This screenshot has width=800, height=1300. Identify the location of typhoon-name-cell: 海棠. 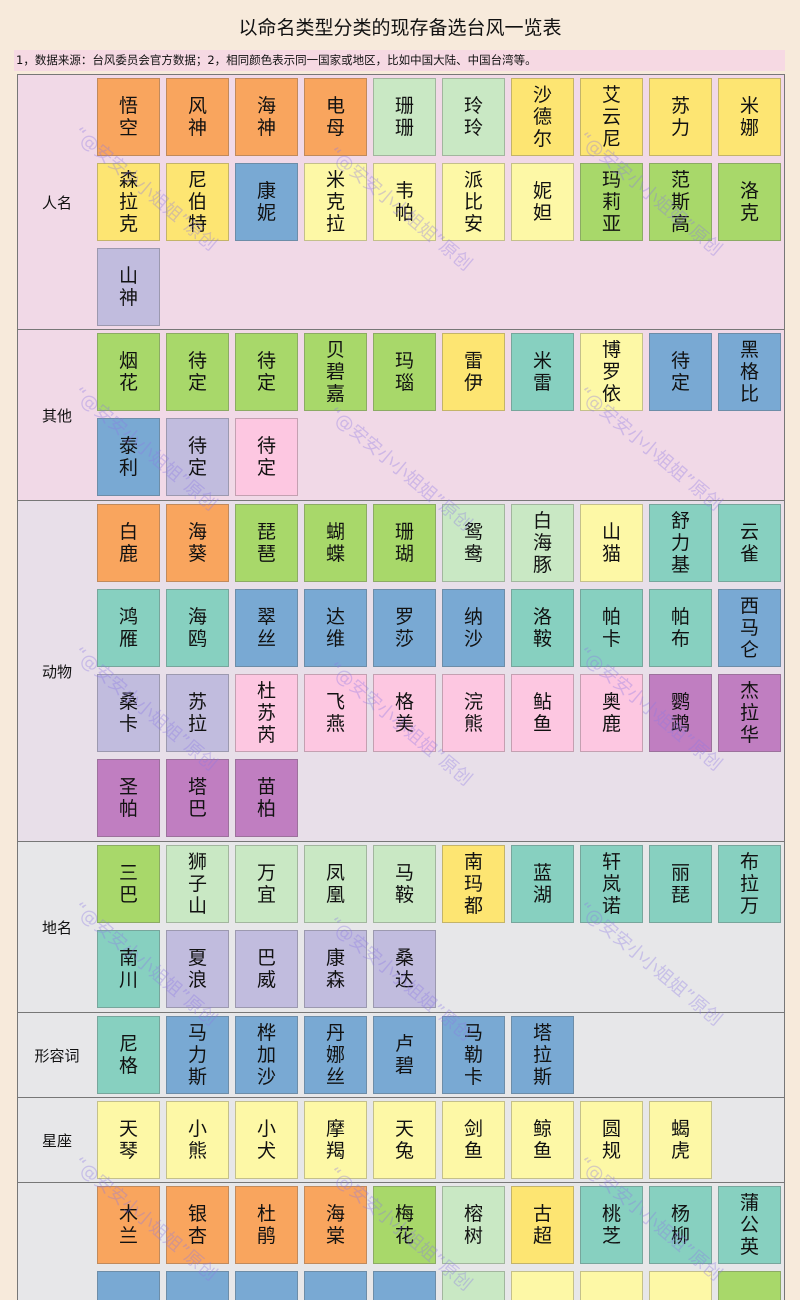
(335, 1225).